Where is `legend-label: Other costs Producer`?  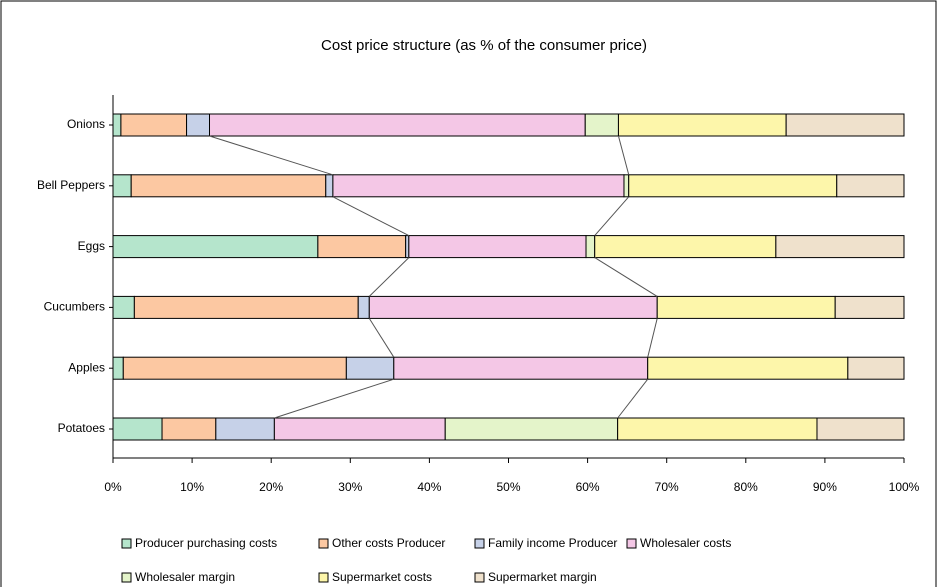
legend-label: Other costs Producer is located at coordinates (388, 543).